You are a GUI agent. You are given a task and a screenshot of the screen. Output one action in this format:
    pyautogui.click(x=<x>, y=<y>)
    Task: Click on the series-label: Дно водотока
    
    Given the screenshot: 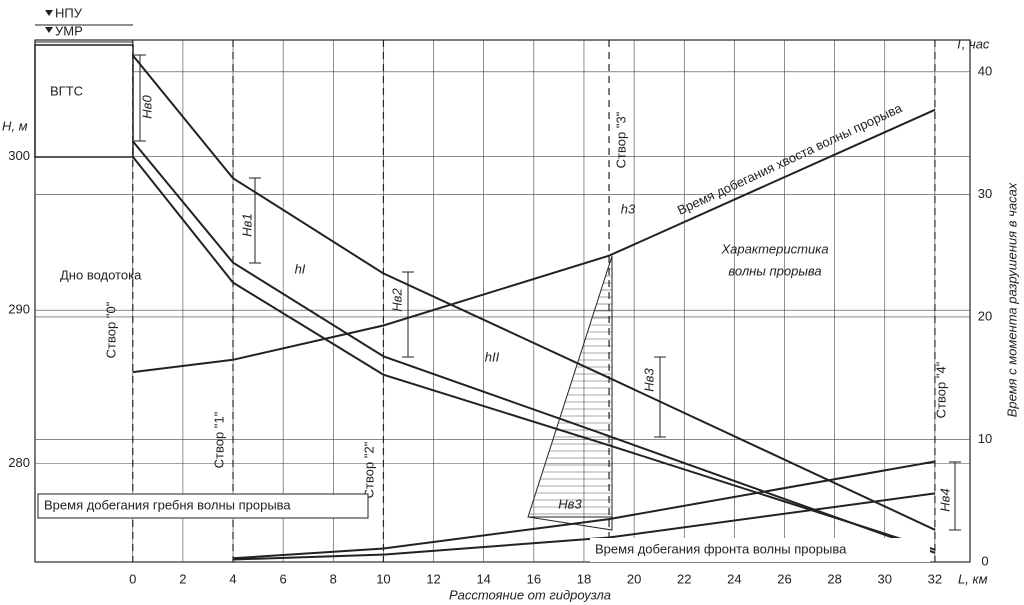 What is the action you would take?
    pyautogui.click(x=101, y=274)
    